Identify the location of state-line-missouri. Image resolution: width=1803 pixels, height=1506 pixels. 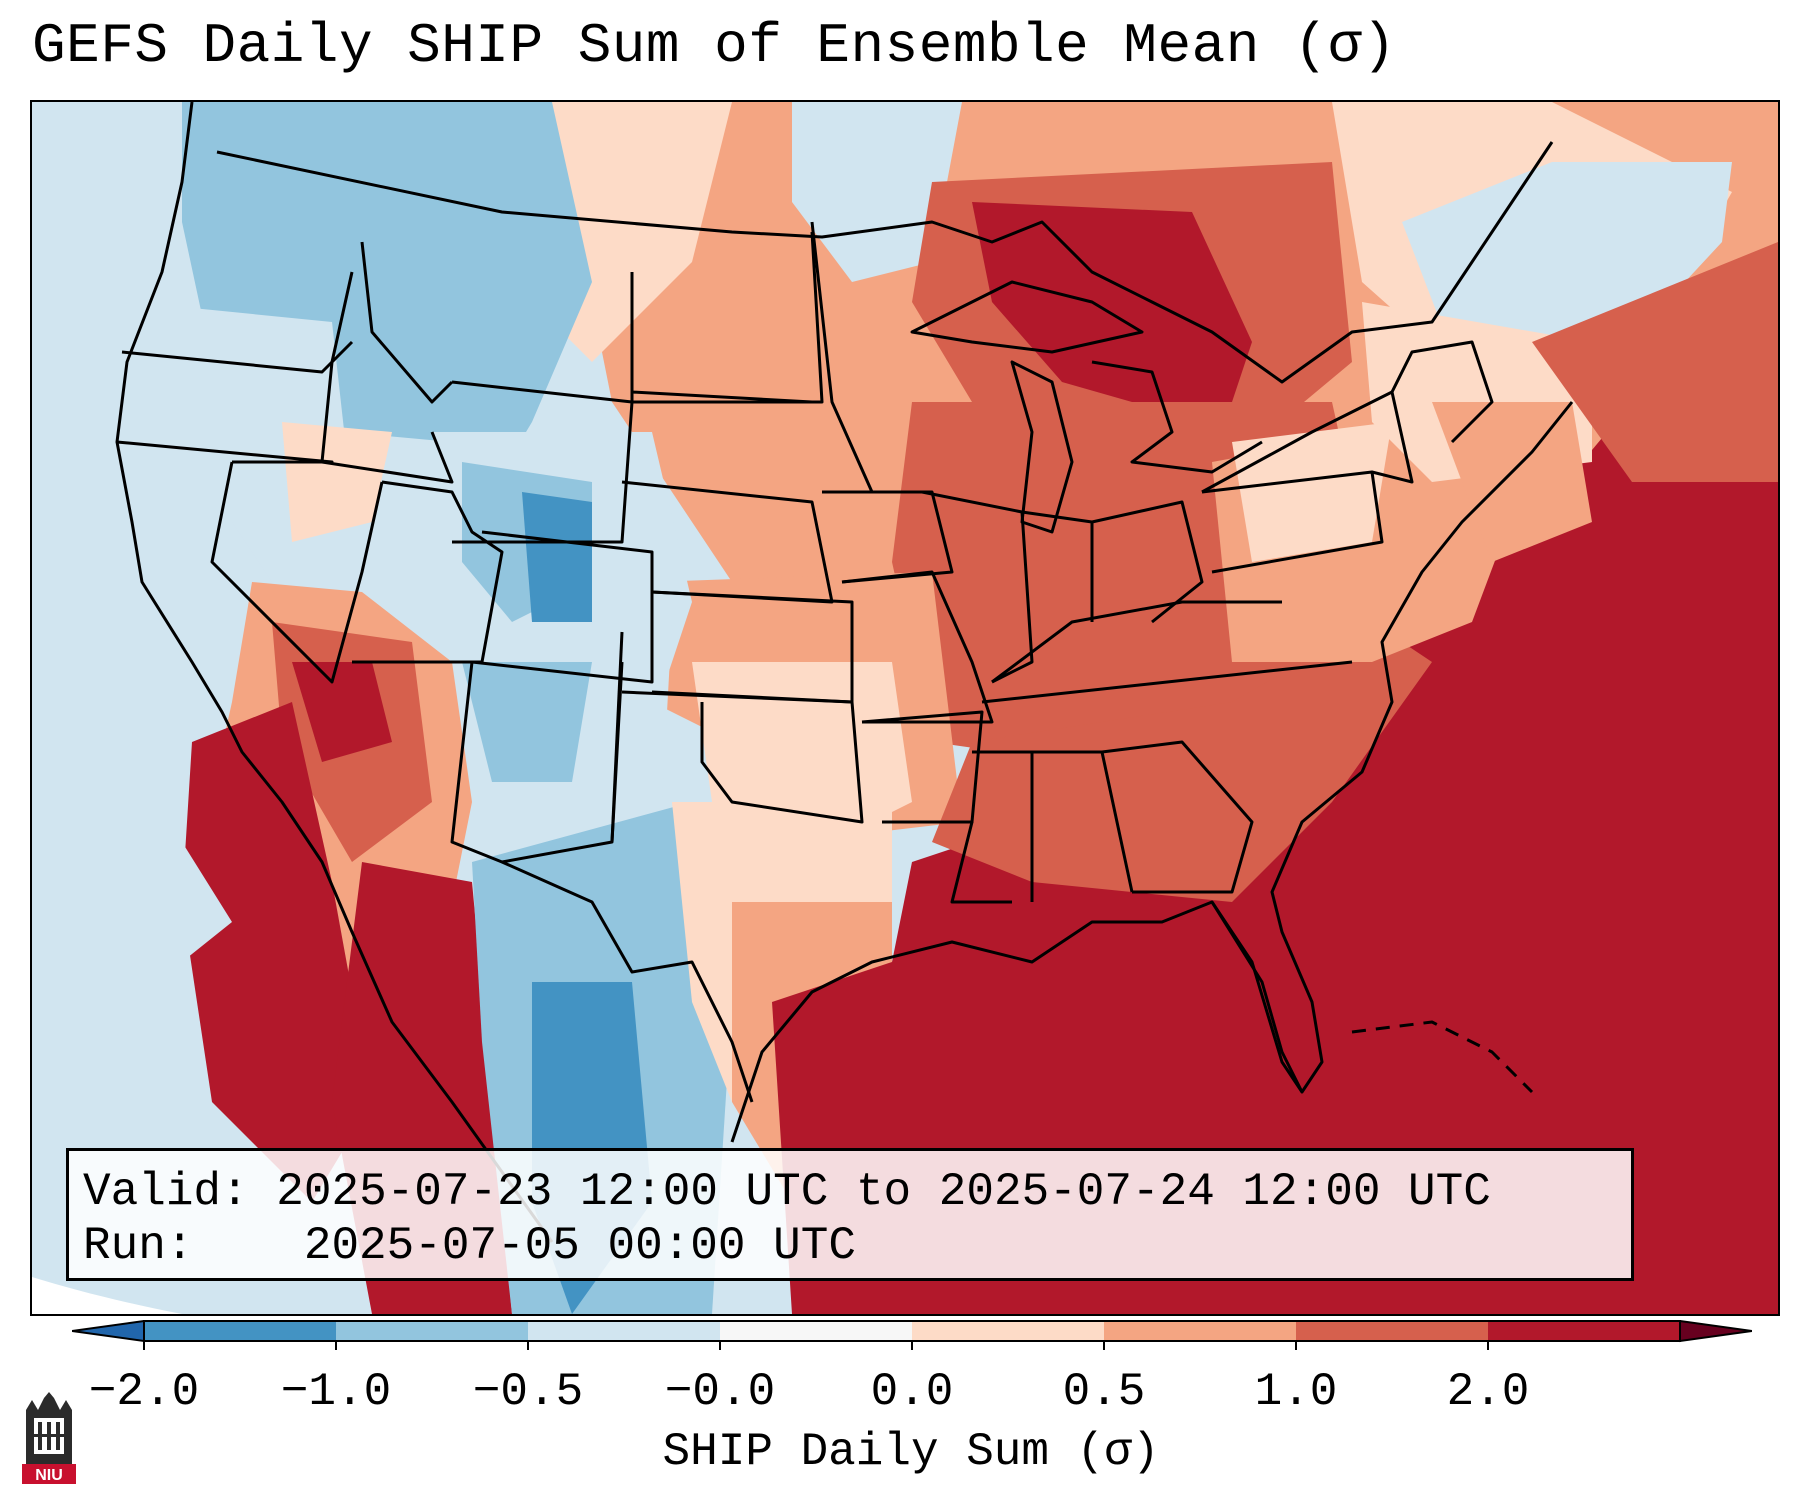
(917, 647).